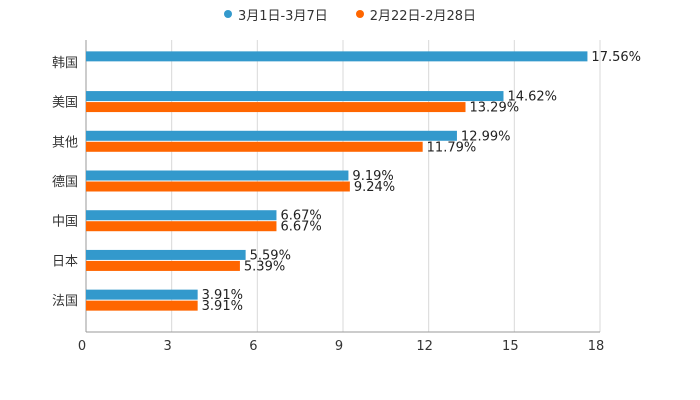 This screenshot has height=400, width=700. Describe the element at coordinates (532, 97) in the screenshot. I see `data-label: 14.62%` at that location.